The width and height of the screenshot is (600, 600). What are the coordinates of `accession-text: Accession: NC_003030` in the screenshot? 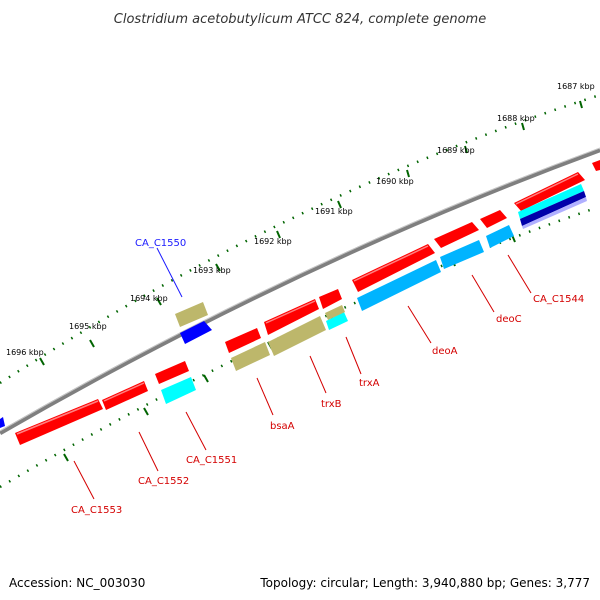 It's located at (77, 583).